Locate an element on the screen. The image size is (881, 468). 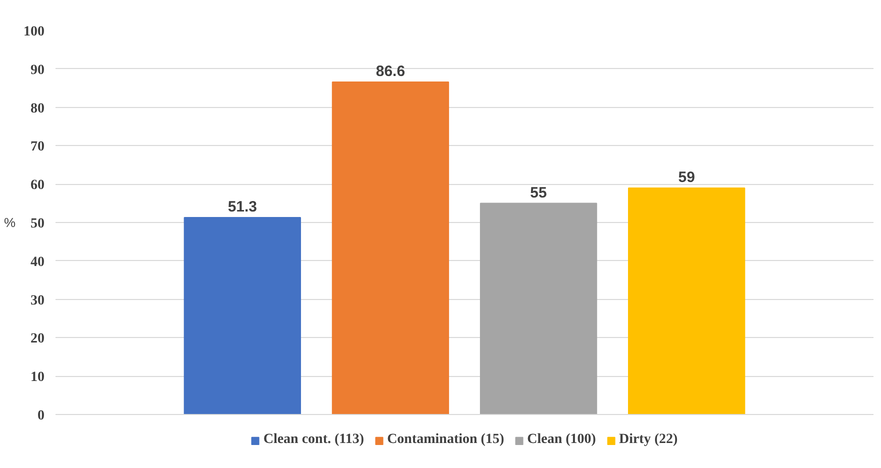
y-tick-label: 10 is located at coordinates (37, 378).